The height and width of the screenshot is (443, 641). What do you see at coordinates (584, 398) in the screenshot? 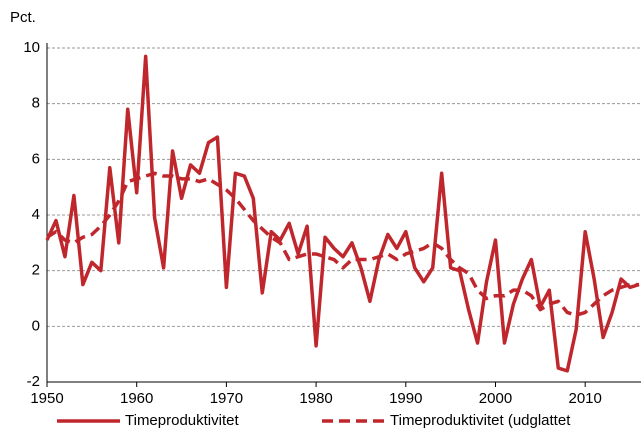
I see `x-tick-label: 2010` at bounding box center [584, 398].